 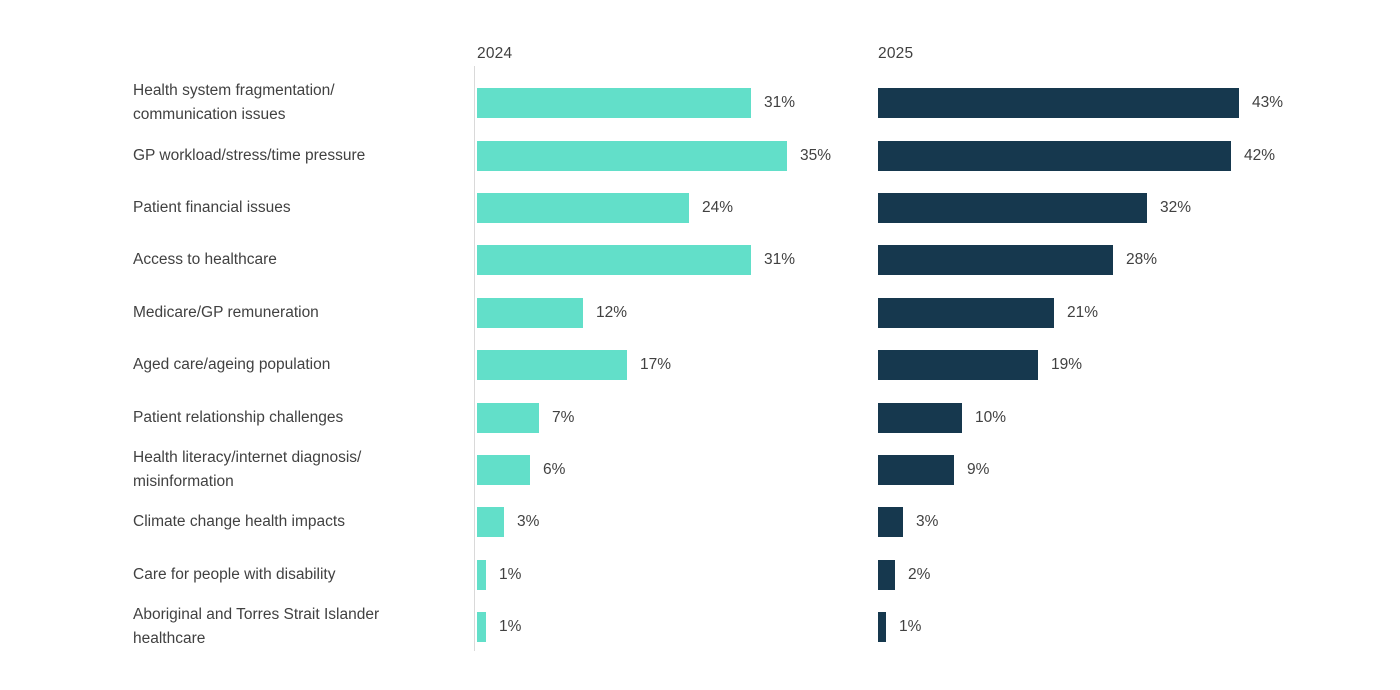 What do you see at coordinates (1268, 103) in the screenshot?
I see `value-label-2025: 43%` at bounding box center [1268, 103].